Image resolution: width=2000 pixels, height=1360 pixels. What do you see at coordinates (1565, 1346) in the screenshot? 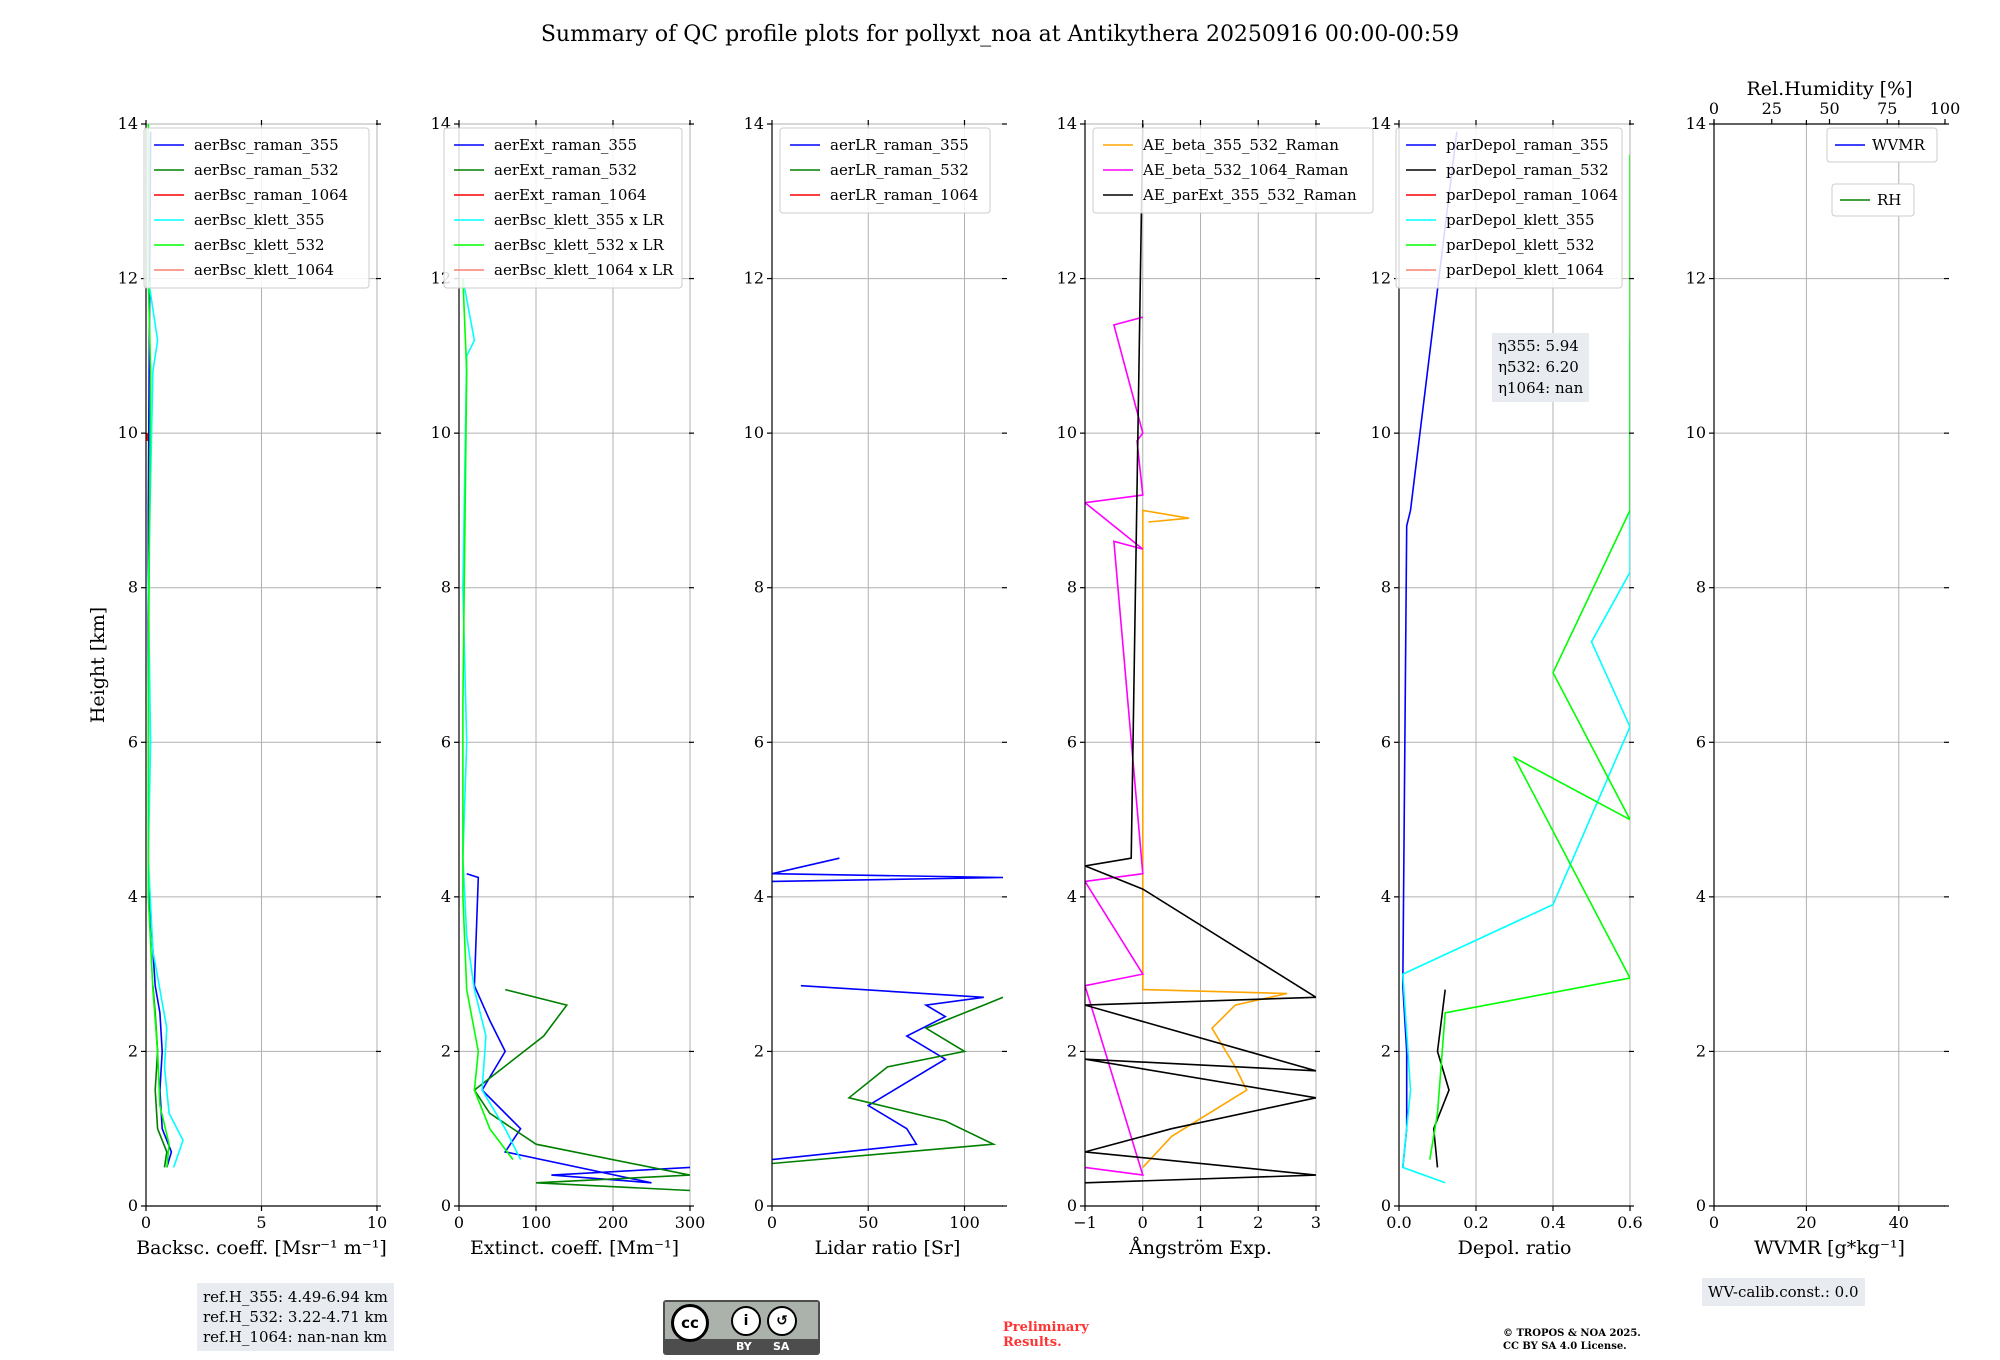
I see `copyright-line2: CC BY SA 4.0 License.` at bounding box center [1565, 1346].